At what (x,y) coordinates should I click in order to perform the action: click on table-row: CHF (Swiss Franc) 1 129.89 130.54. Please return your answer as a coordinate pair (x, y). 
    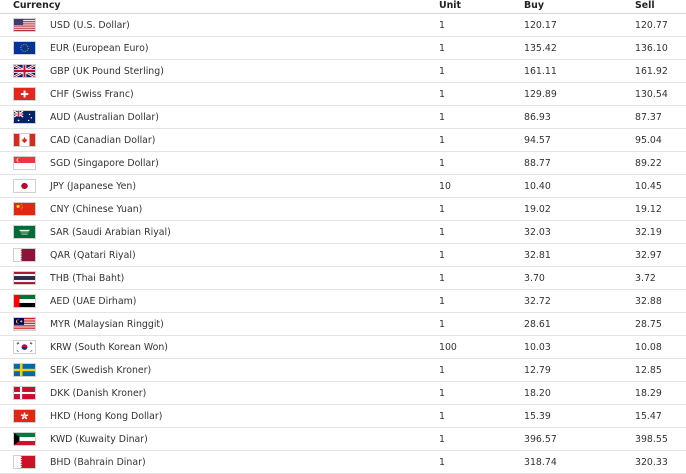
    Looking at the image, I should click on (343, 94).